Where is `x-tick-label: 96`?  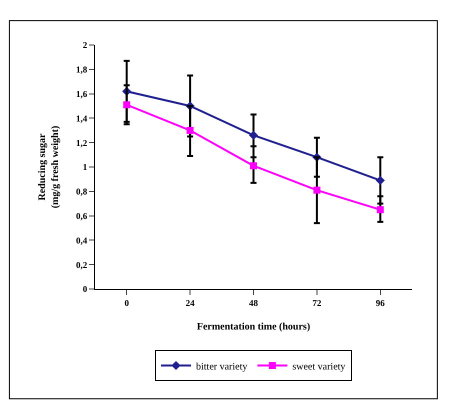
x-tick-label: 96 is located at coordinates (381, 303).